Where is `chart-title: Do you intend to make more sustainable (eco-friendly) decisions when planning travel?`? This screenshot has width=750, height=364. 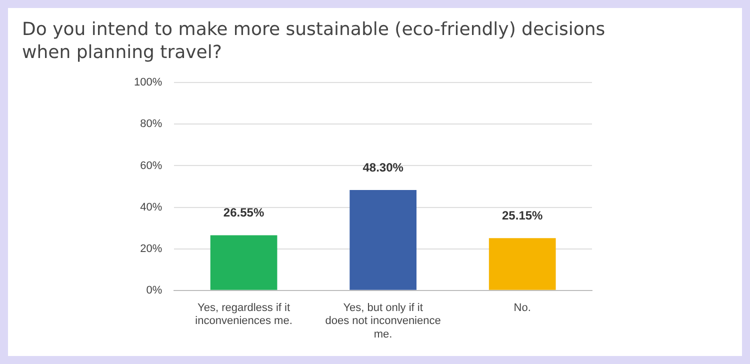 chart-title: Do you intend to make more sustainable (eco-friendly) decisions when planning travel? is located at coordinates (314, 41).